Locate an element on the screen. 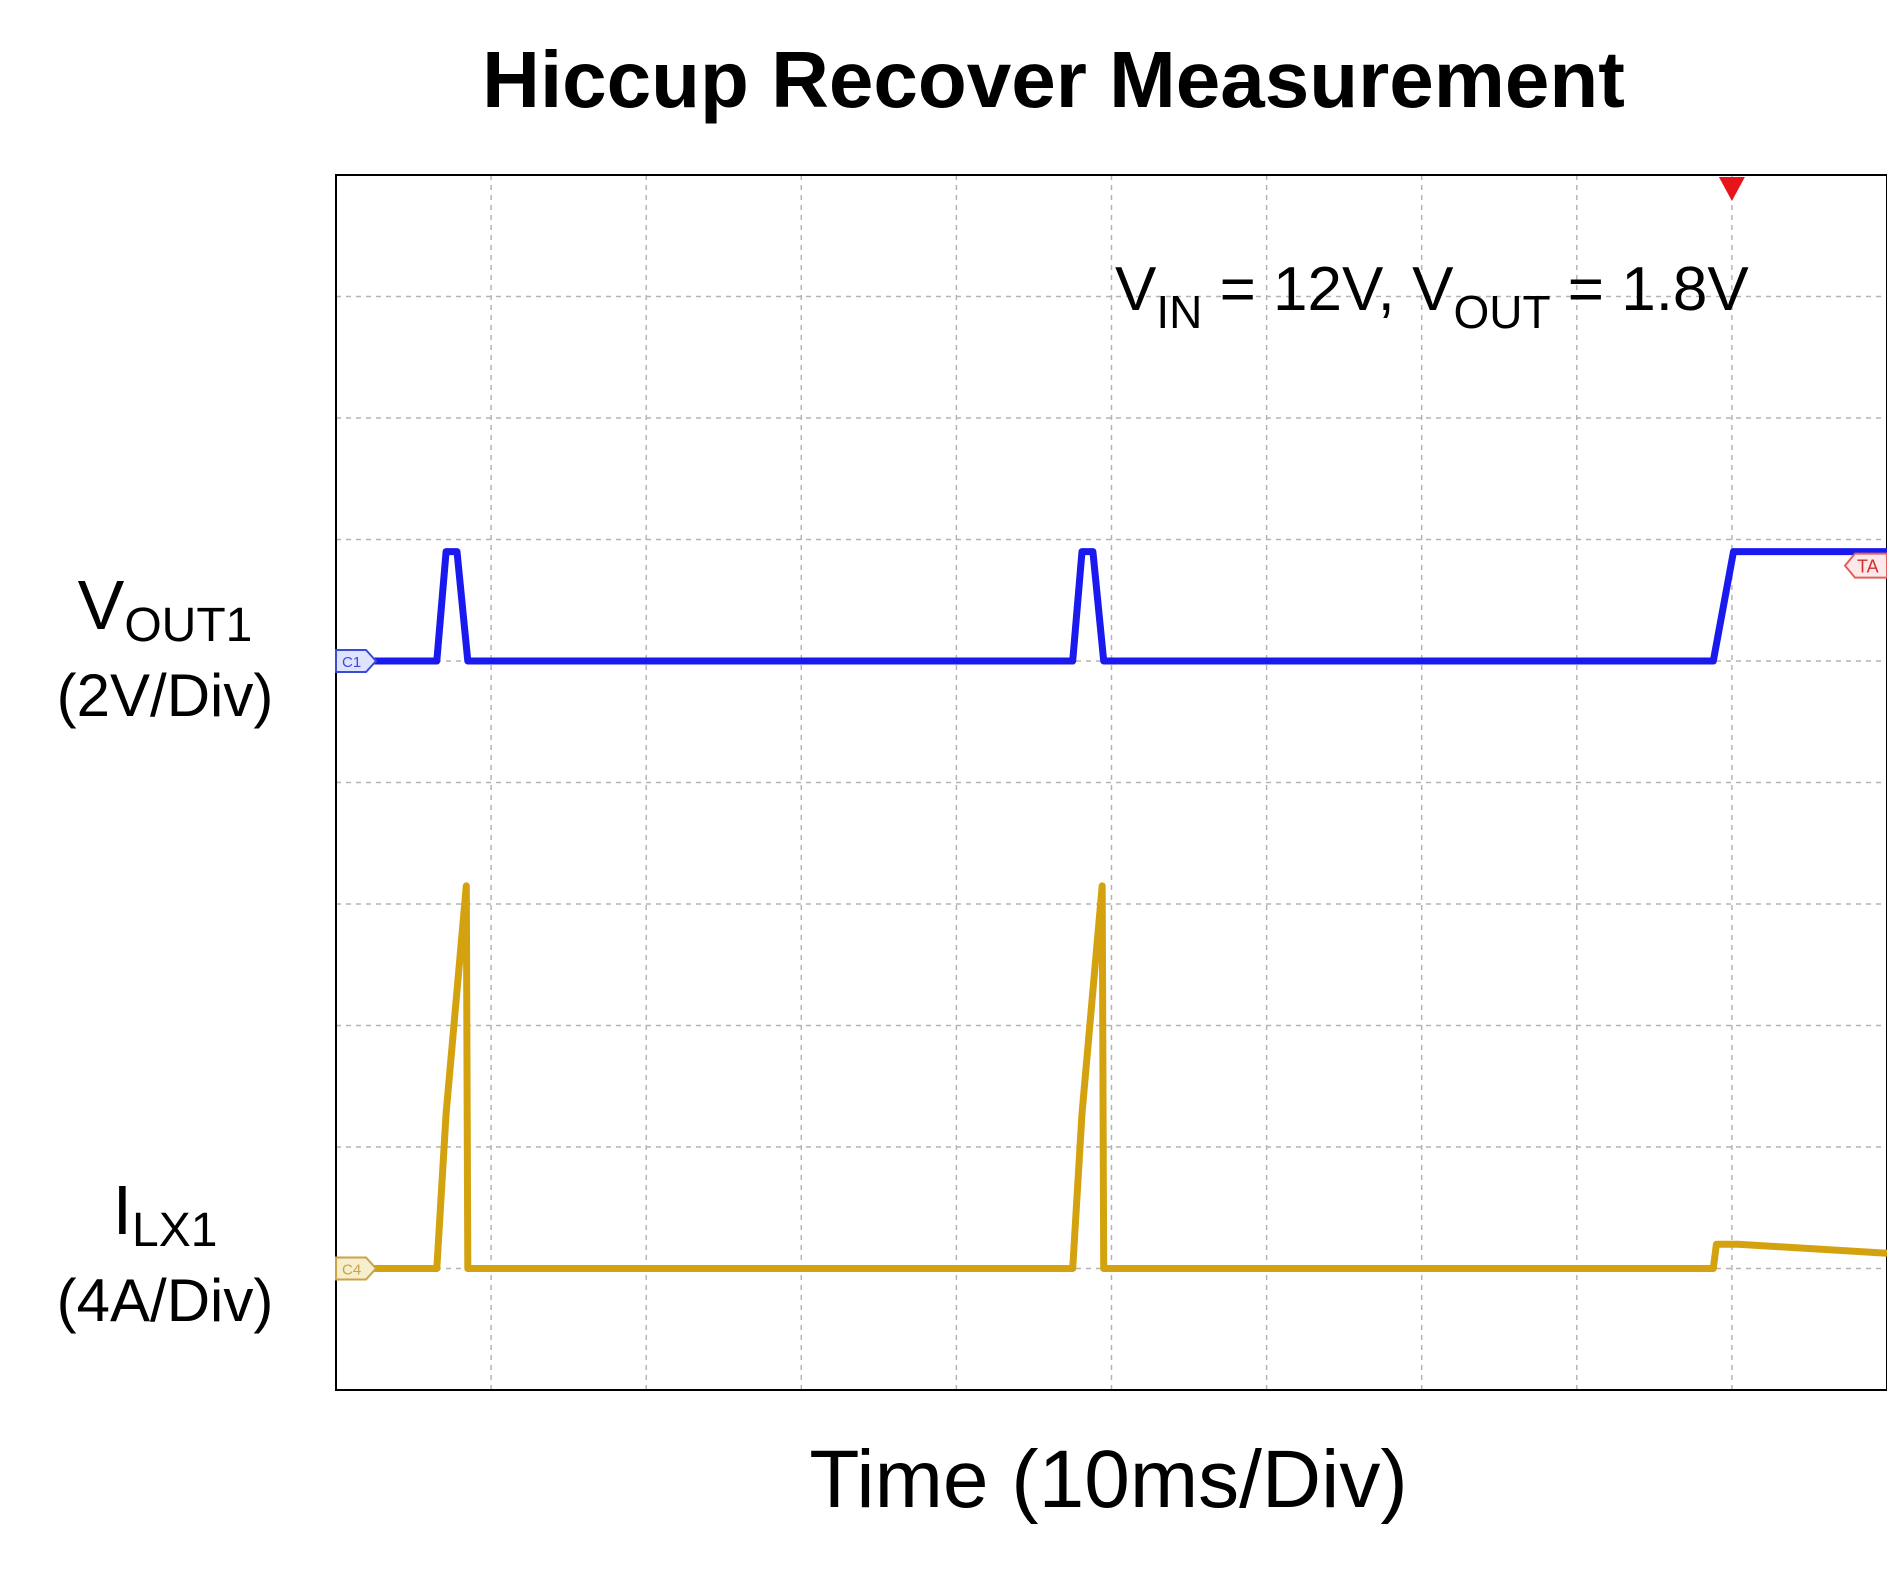 Image resolution: width=1887 pixels, height=1583 pixels. ilx1-channel-label: ILX1 (4A/Div) is located at coordinates (165, 1255).